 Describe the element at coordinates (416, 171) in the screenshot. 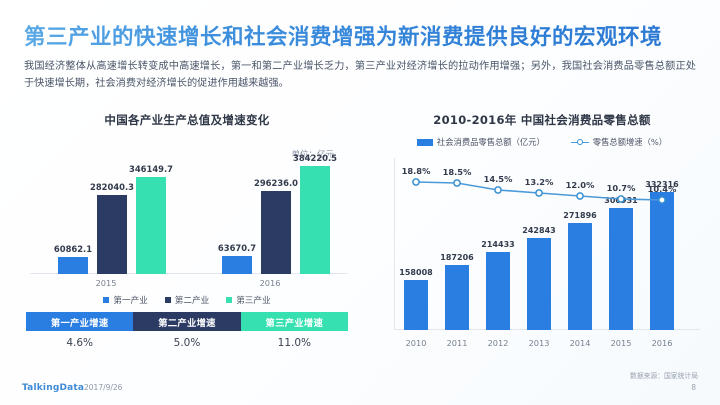

I see `growth-label-2010: 18.8%` at that location.